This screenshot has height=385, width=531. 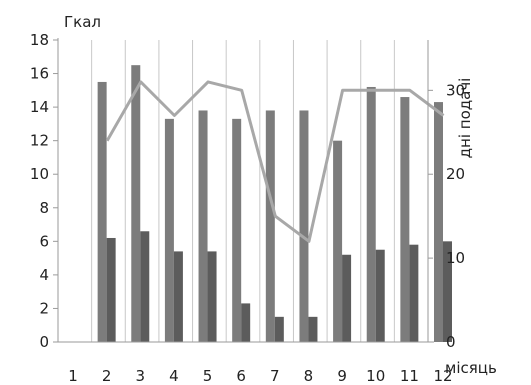 I want to click on y-tick-label: 12, so click(x=39, y=141).